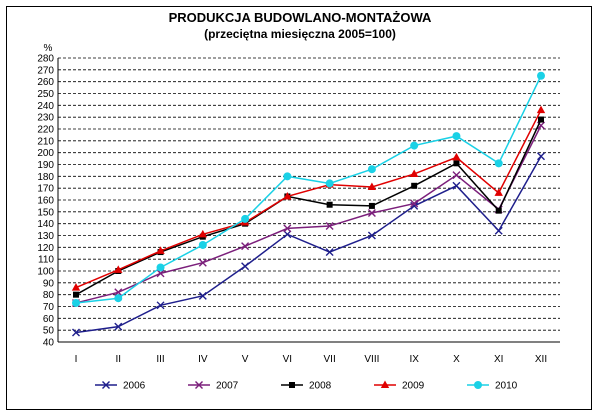 The height and width of the screenshot is (417, 600). Describe the element at coordinates (498, 359) in the screenshot. I see `x-tick-label: XI` at that location.